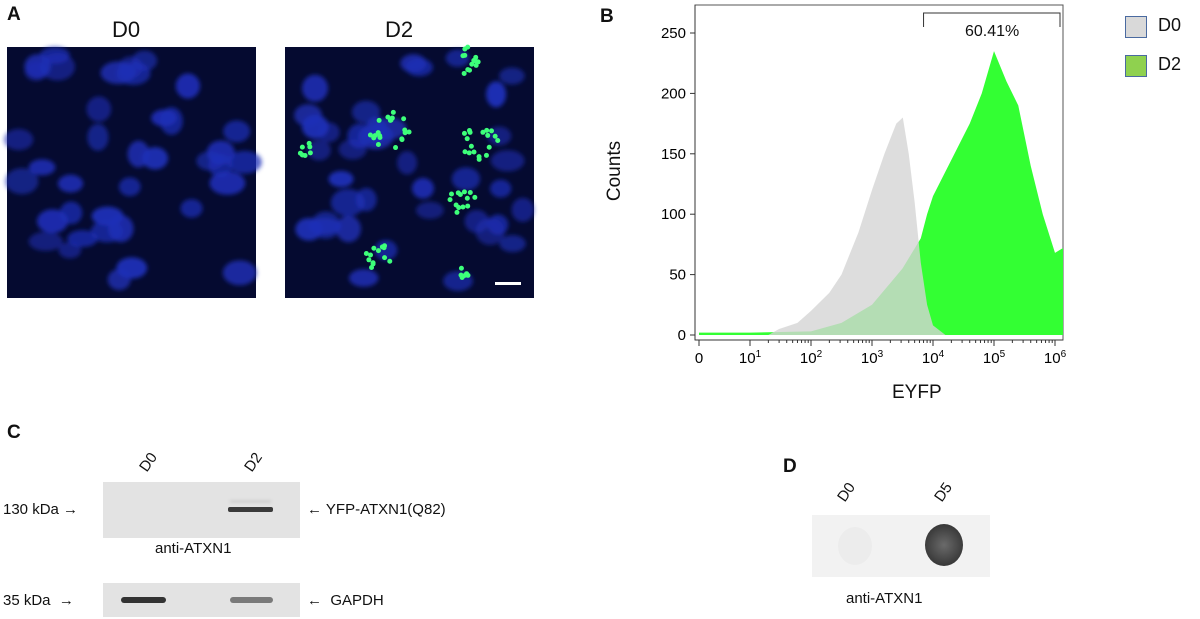 Image resolution: width=1200 pixels, height=619 pixels. What do you see at coordinates (508, 283) in the screenshot?
I see `scale-bar` at bounding box center [508, 283].